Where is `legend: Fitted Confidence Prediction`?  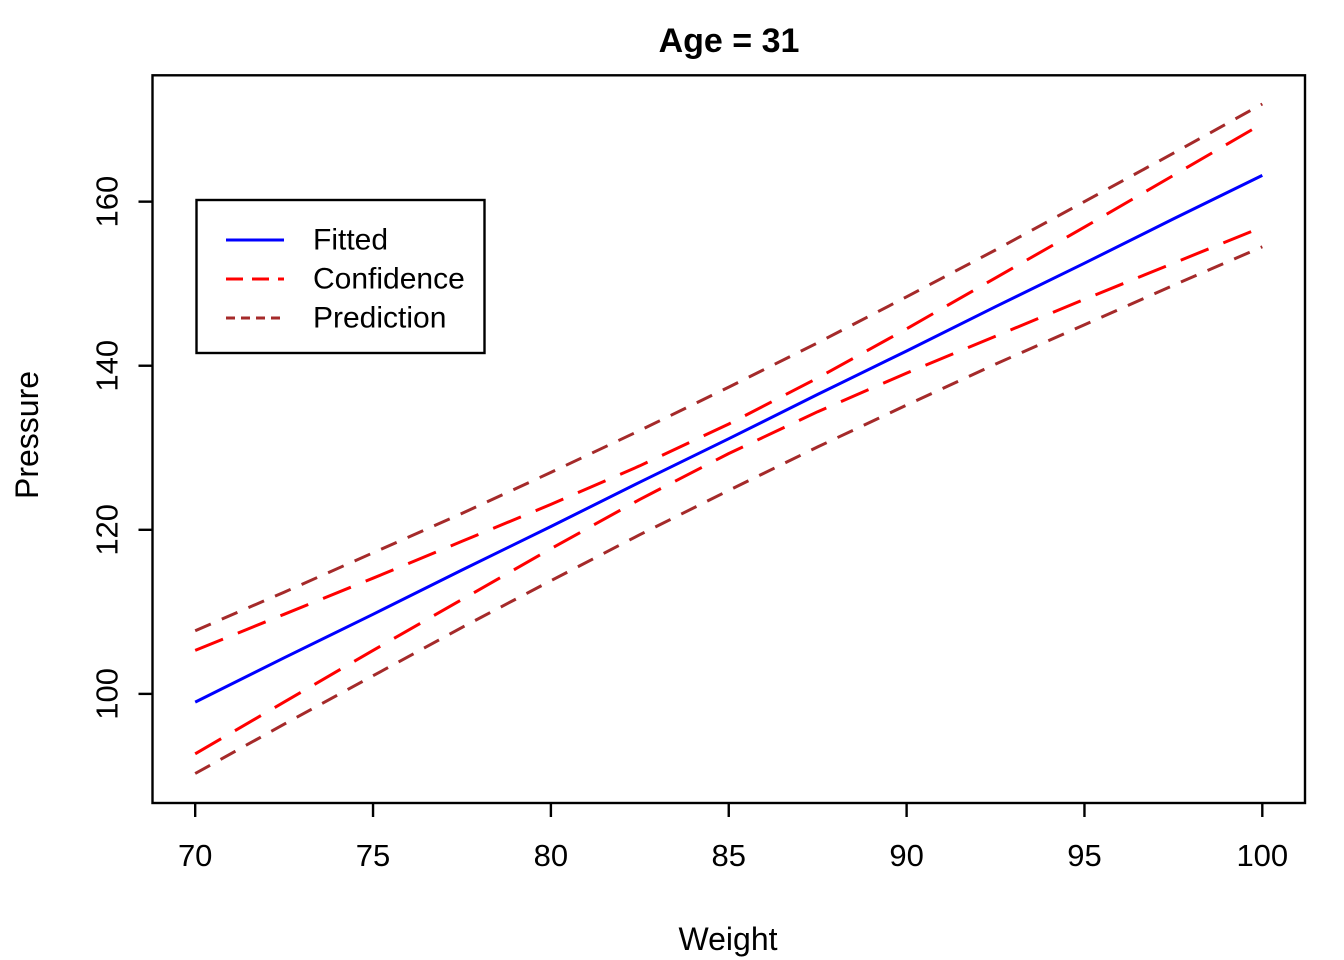 legend: Fitted Confidence Prediction is located at coordinates (340, 276).